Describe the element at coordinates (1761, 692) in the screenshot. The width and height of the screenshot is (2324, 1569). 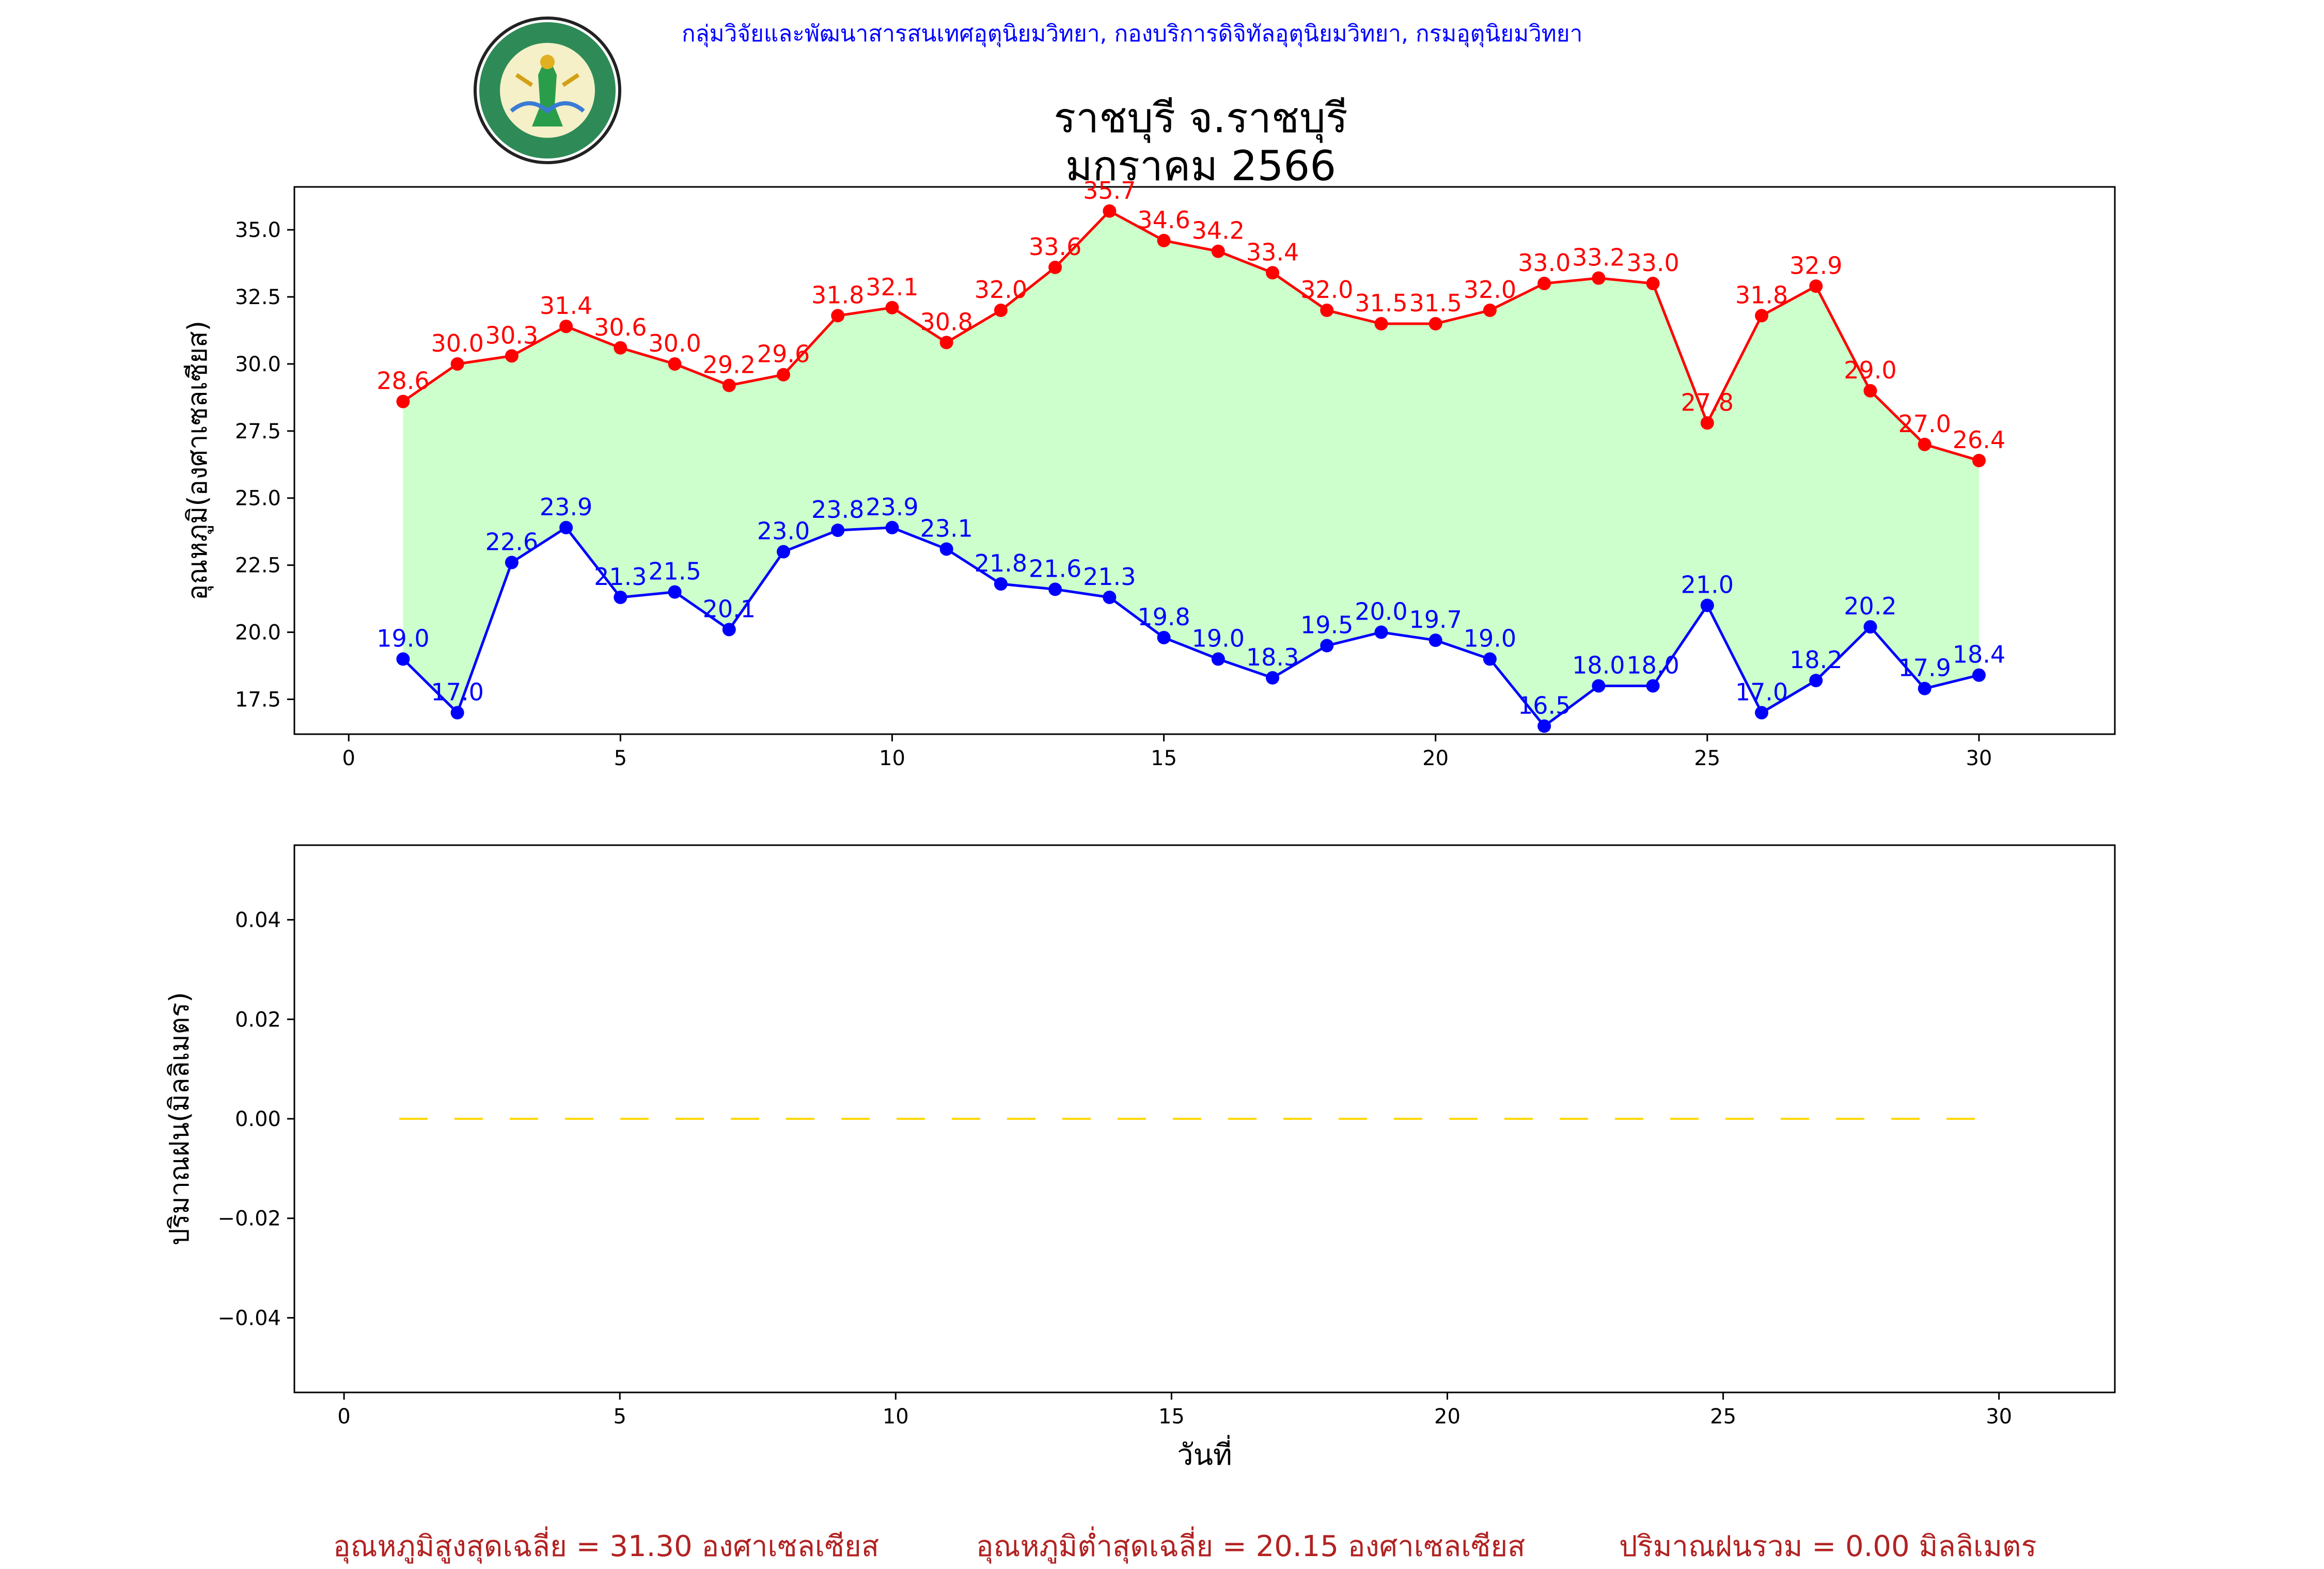
I see `min-data-label: 17.0` at that location.